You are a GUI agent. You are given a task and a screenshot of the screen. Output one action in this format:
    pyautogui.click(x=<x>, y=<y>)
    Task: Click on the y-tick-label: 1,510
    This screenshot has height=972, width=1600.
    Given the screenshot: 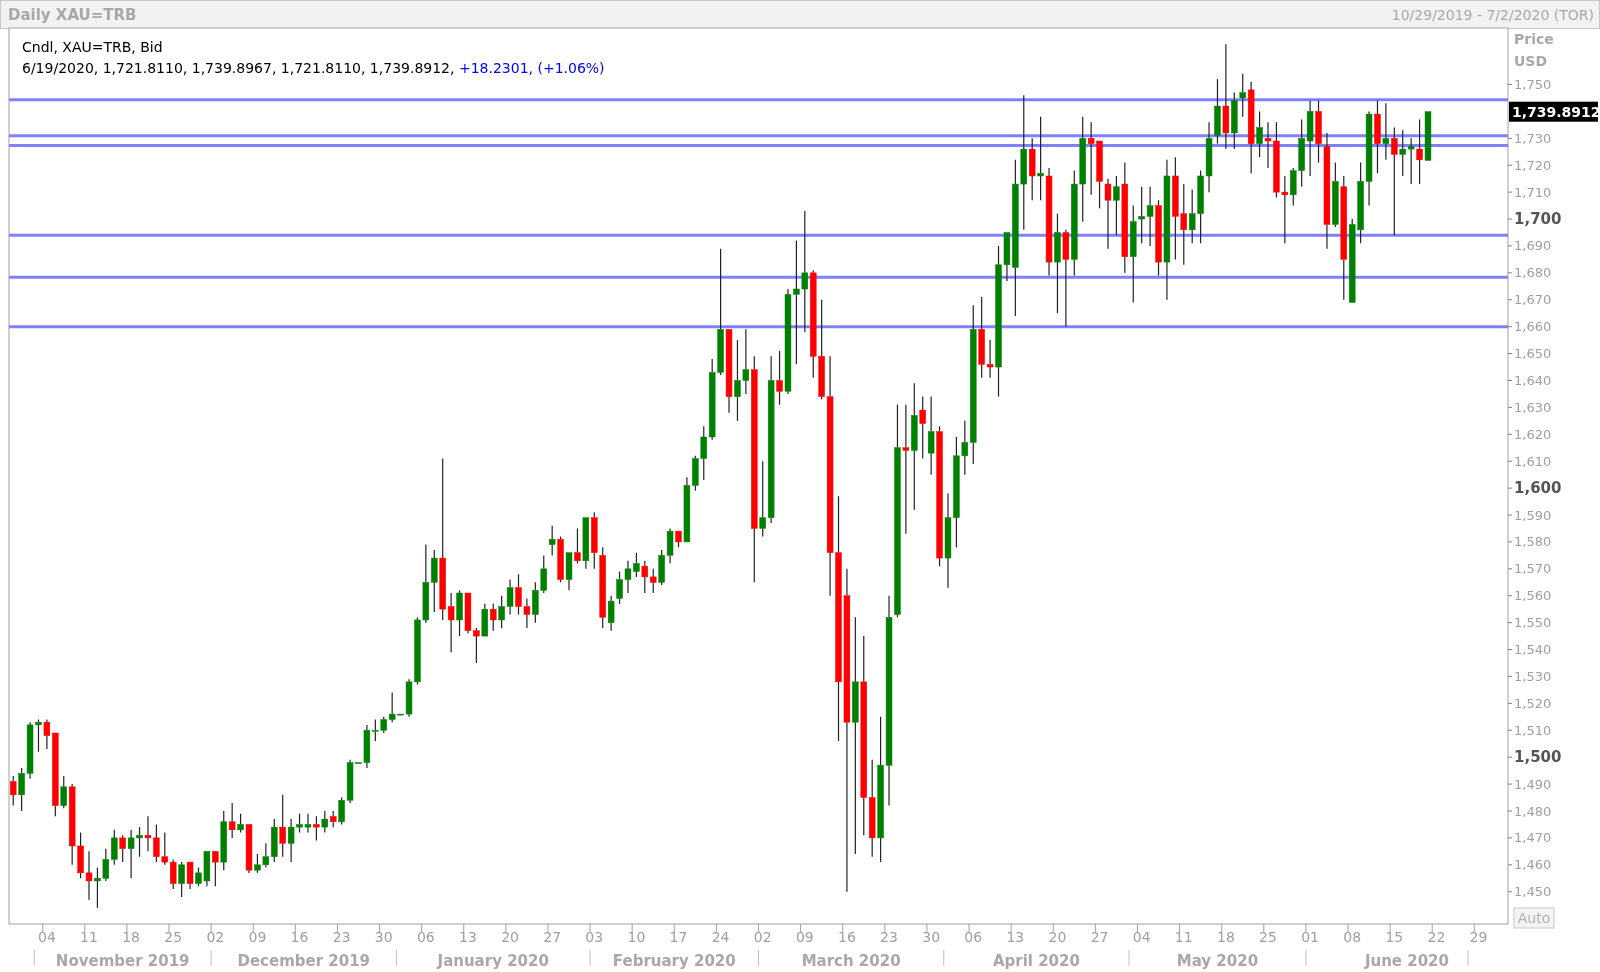 What is the action you would take?
    pyautogui.click(x=1533, y=730)
    